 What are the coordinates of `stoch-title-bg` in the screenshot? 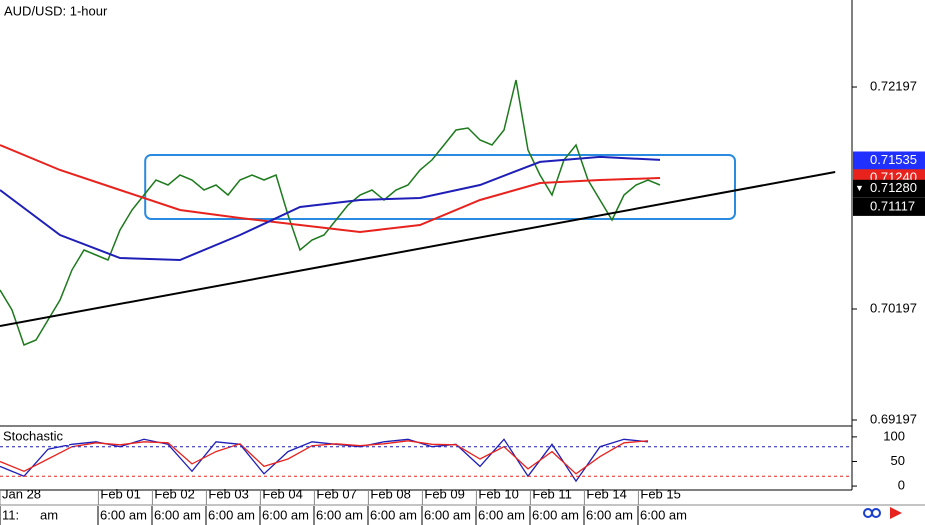 It's located at (35, 437).